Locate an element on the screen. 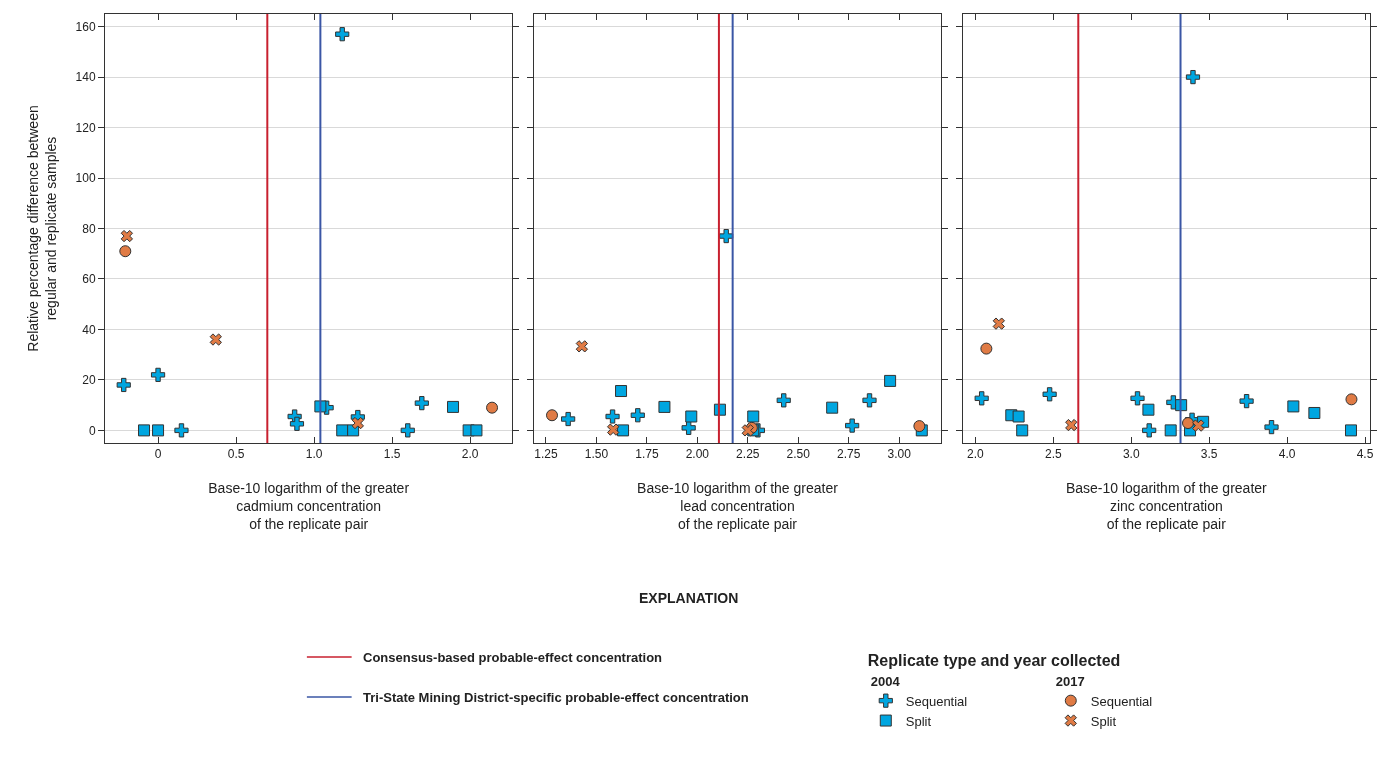 Image resolution: width=1385 pixels, height=765 pixels. text: EXPLANATION is located at coordinates (689, 598).